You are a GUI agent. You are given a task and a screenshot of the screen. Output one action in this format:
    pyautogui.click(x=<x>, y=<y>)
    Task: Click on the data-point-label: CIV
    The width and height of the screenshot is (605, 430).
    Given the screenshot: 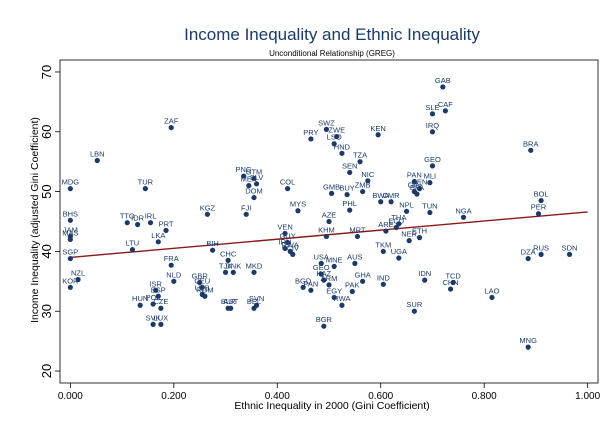 What is the action you would take?
    pyautogui.click(x=293, y=247)
    